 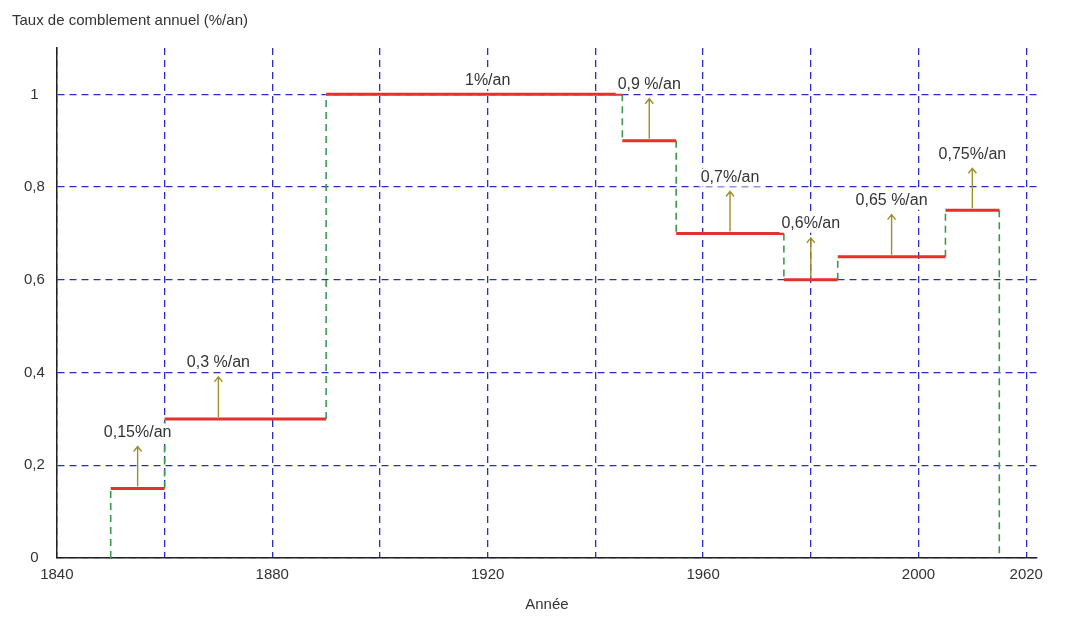 What do you see at coordinates (34, 278) in the screenshot?
I see `y-tick-label: 0,6` at bounding box center [34, 278].